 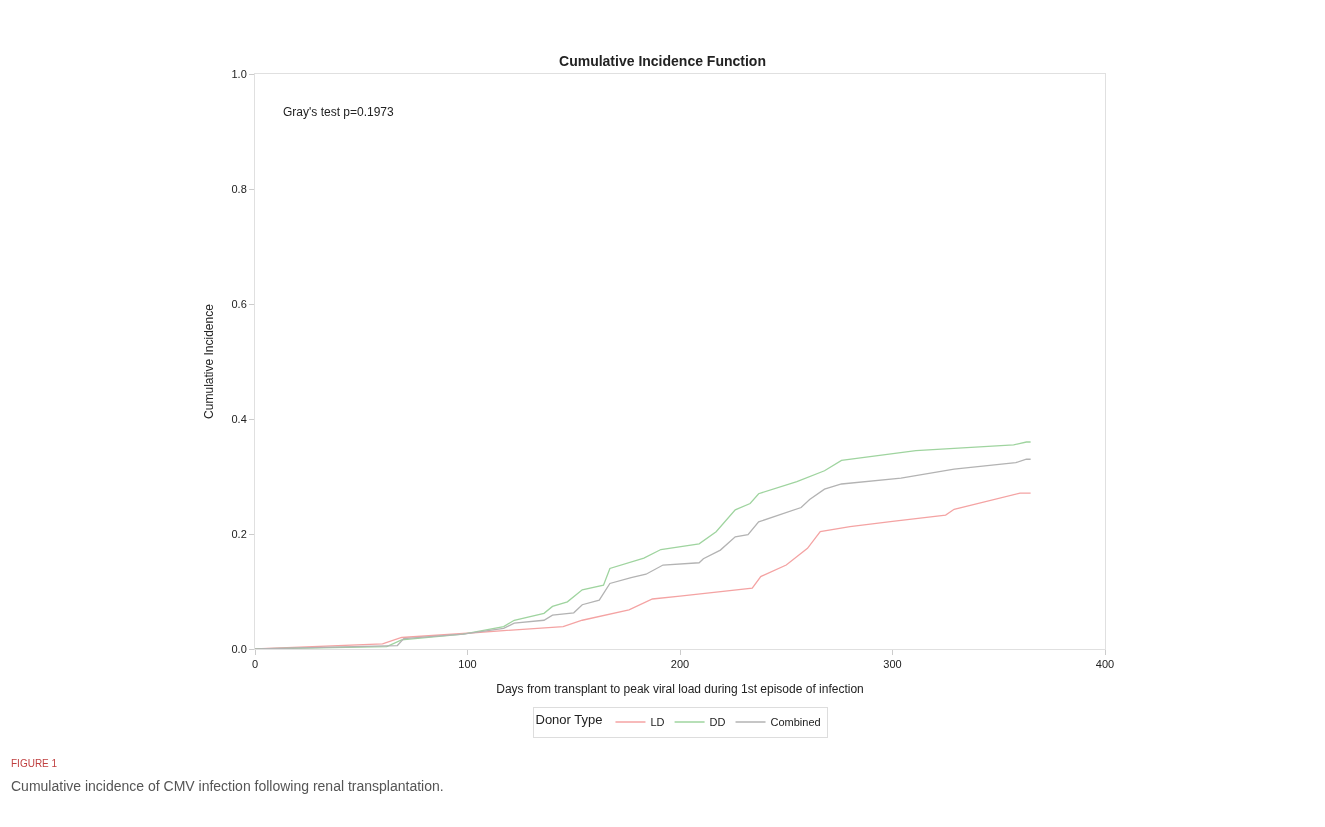 I want to click on x-tick-label: 0, so click(x=255, y=664).